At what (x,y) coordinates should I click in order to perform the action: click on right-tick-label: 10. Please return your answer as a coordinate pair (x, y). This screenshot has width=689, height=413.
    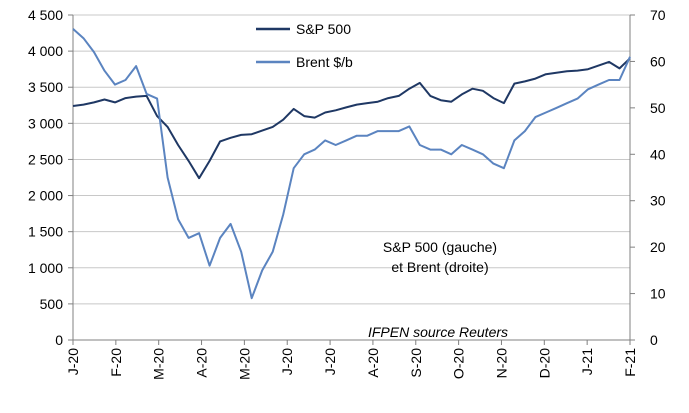
    Looking at the image, I should click on (658, 294).